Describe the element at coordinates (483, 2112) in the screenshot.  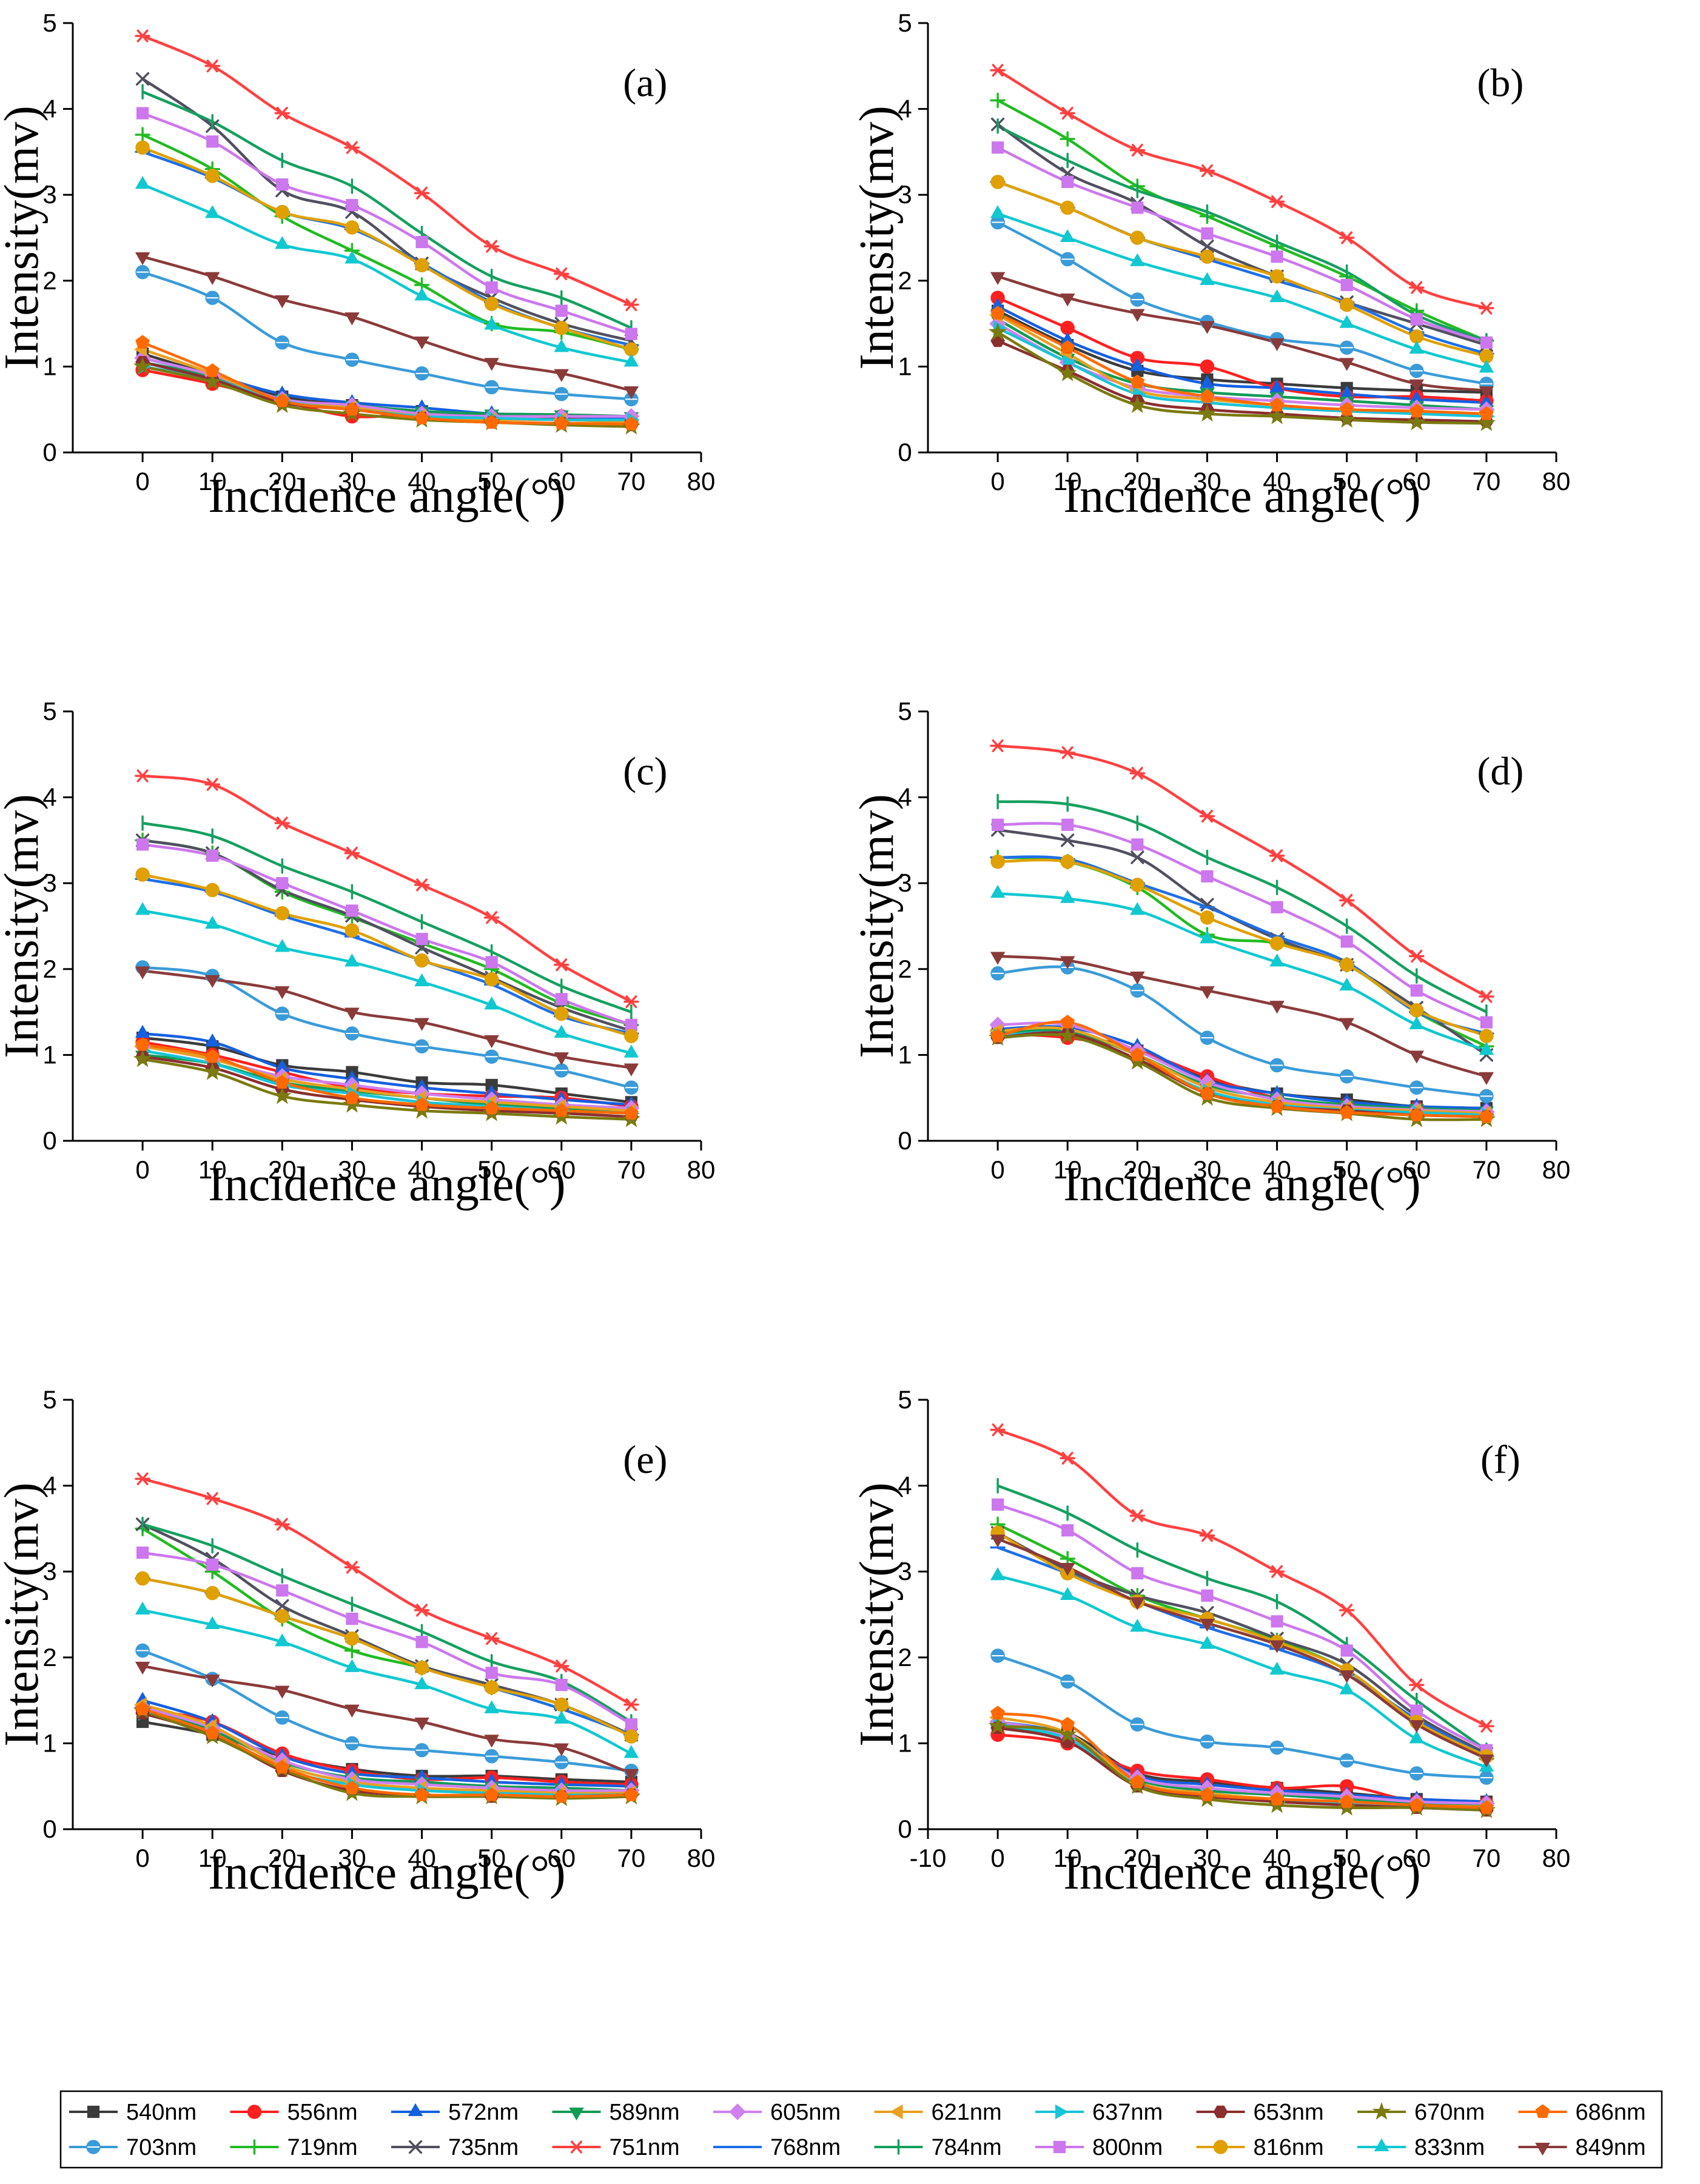
I see `legend-label: 572nm` at that location.